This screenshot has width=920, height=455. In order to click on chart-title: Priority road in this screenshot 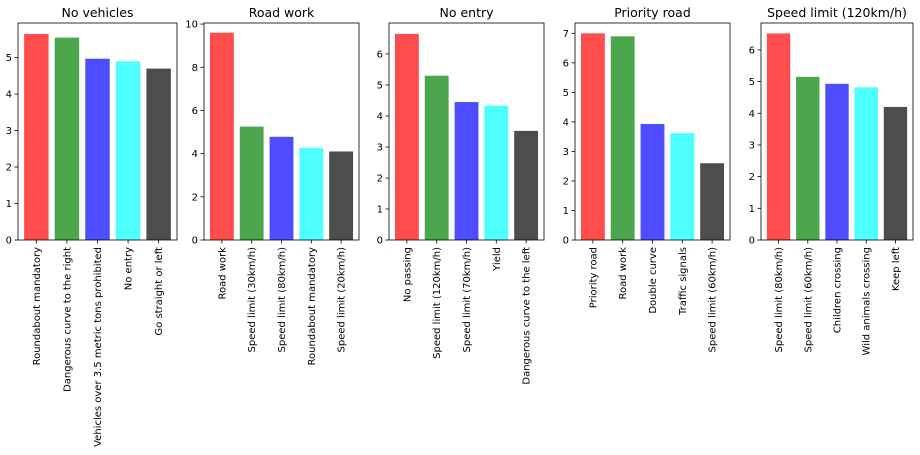, I will do `click(652, 12)`.